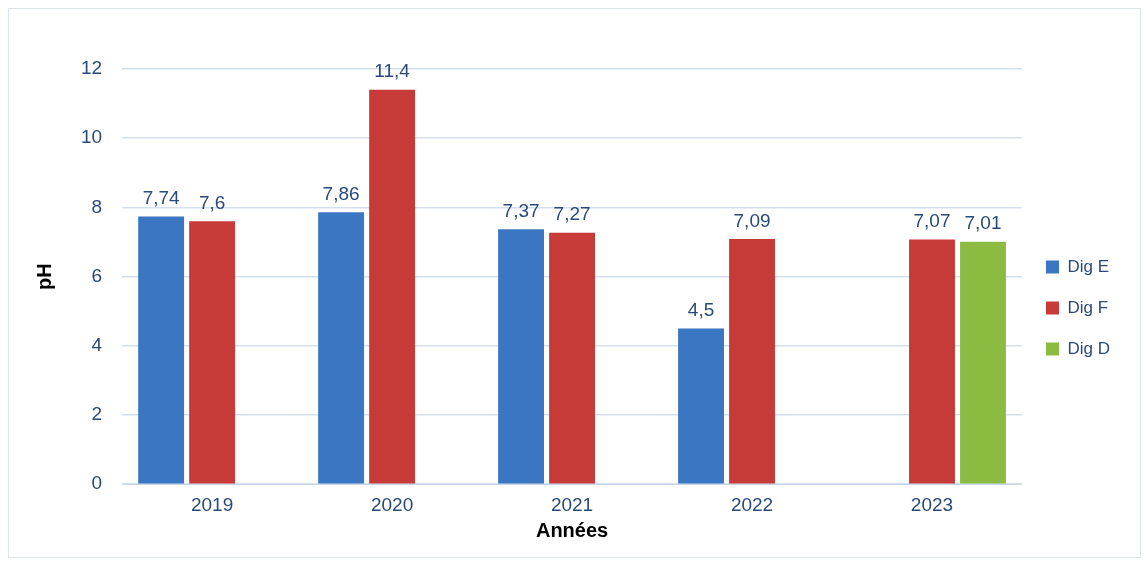  I want to click on x-tick-label: 2023, so click(932, 504).